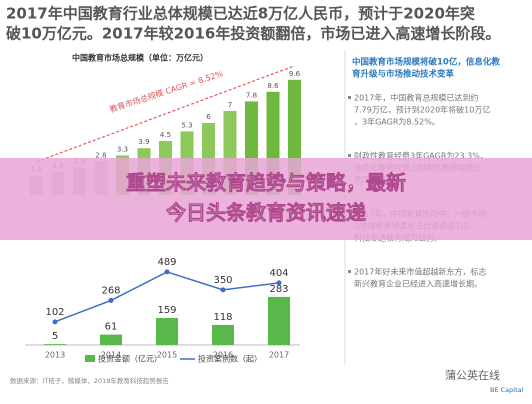  I want to click on x-tick-label: 2016, so click(223, 355).